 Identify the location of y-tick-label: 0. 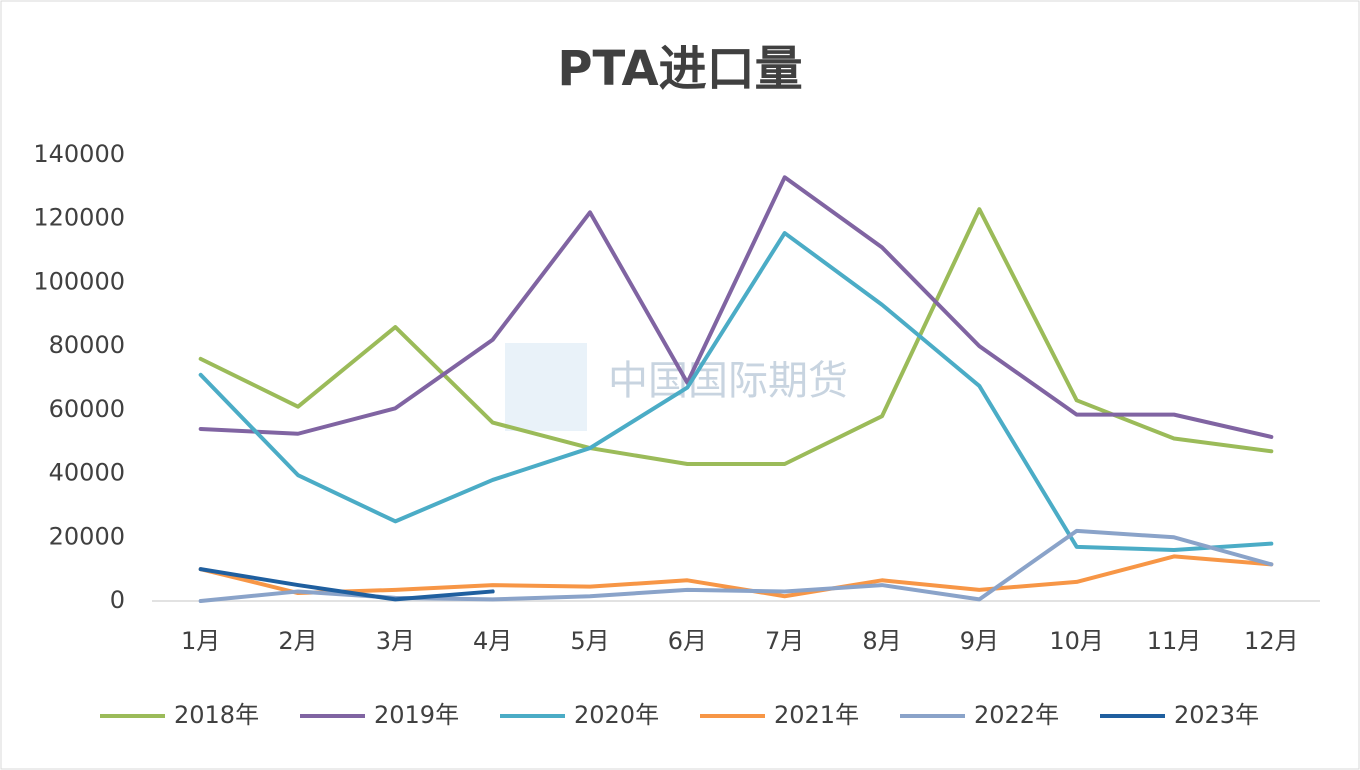
(117, 600).